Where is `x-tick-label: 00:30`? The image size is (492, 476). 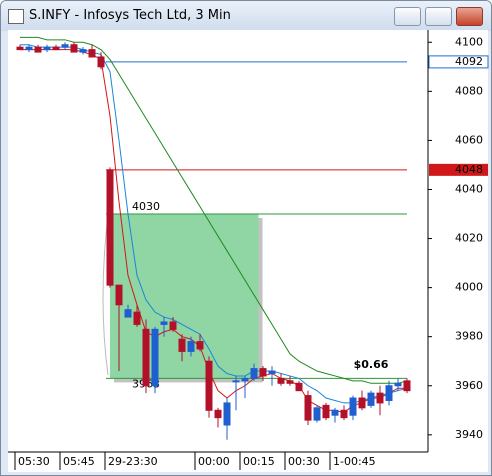
x-tick-label: 00:30 is located at coordinates (304, 461).